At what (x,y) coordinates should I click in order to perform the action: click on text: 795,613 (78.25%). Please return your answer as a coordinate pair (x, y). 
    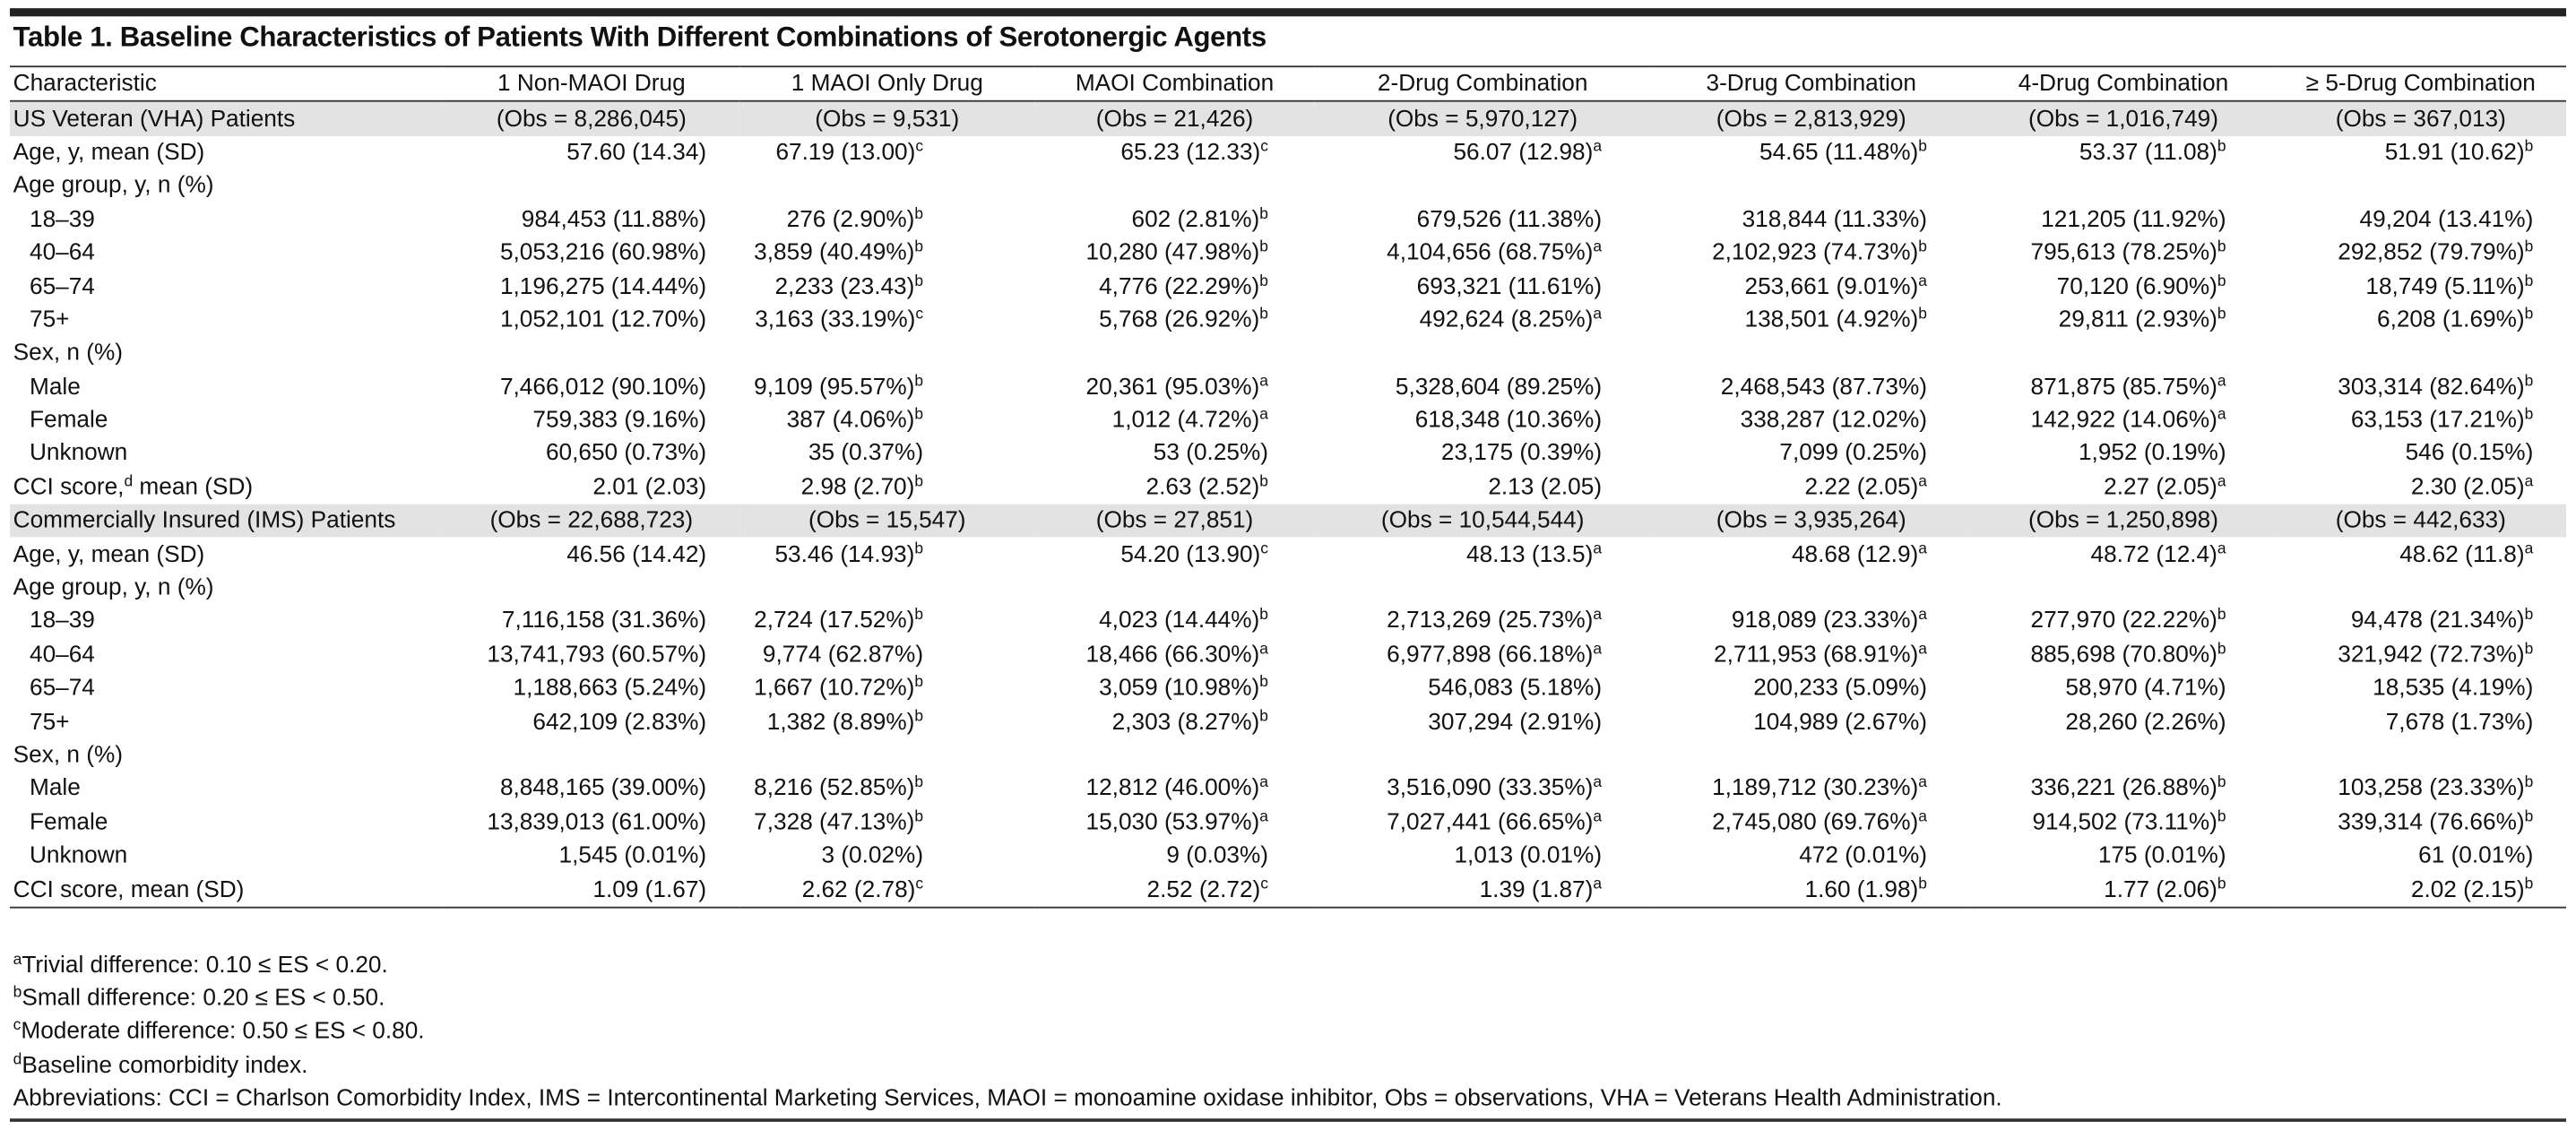
    Looking at the image, I should click on (2123, 253).